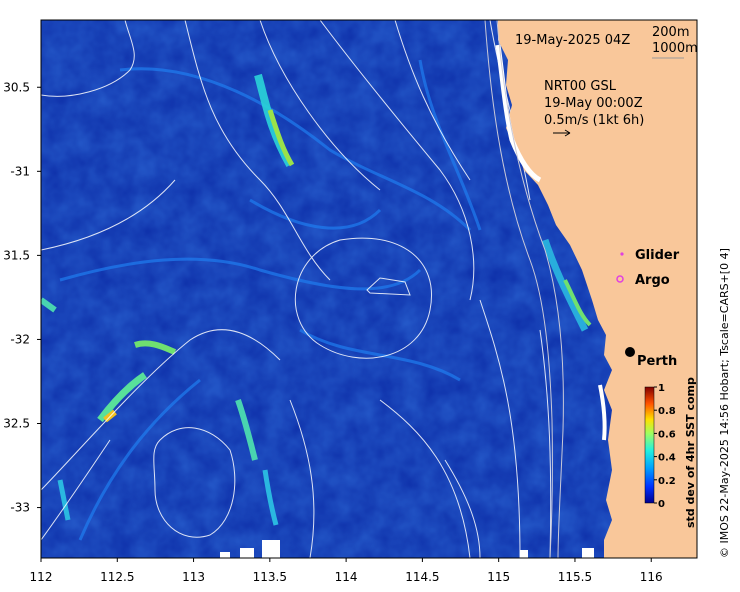 The image size is (740, 592). Describe the element at coordinates (572, 40) in the screenshot. I see `date-label: 19-May-2025 04Z` at that location.